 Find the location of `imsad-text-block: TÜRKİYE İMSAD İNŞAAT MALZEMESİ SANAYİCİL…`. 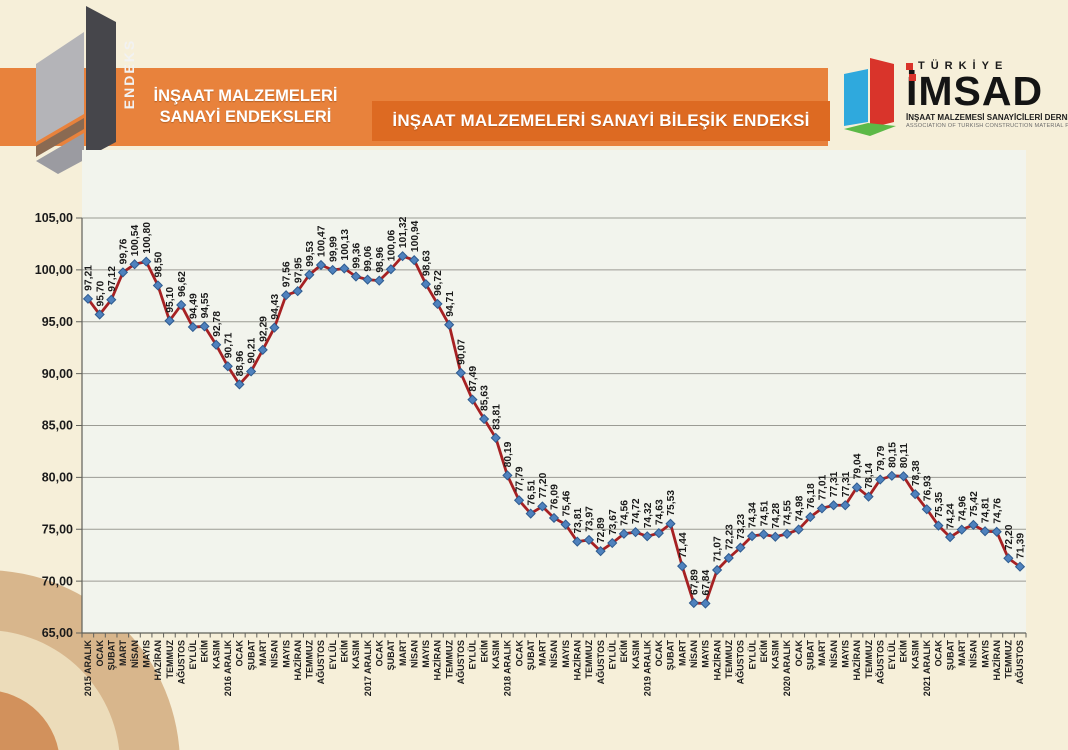

imsad-text-block: TÜRKİYE İMSAD İNŞAAT MALZEMESİ SANAYİCİL… is located at coordinates (987, 107).